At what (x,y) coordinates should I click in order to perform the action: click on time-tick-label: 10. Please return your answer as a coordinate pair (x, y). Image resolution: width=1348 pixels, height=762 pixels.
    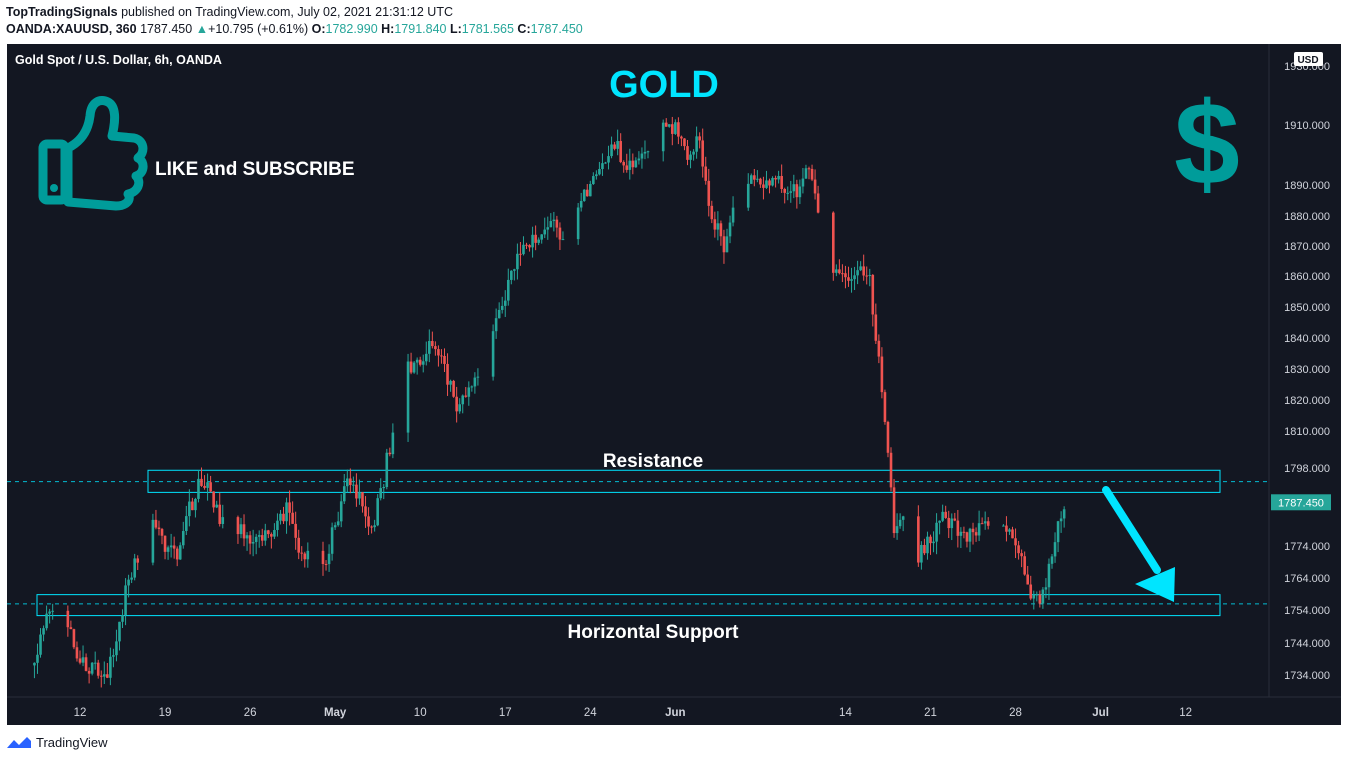
    Looking at the image, I should click on (420, 713).